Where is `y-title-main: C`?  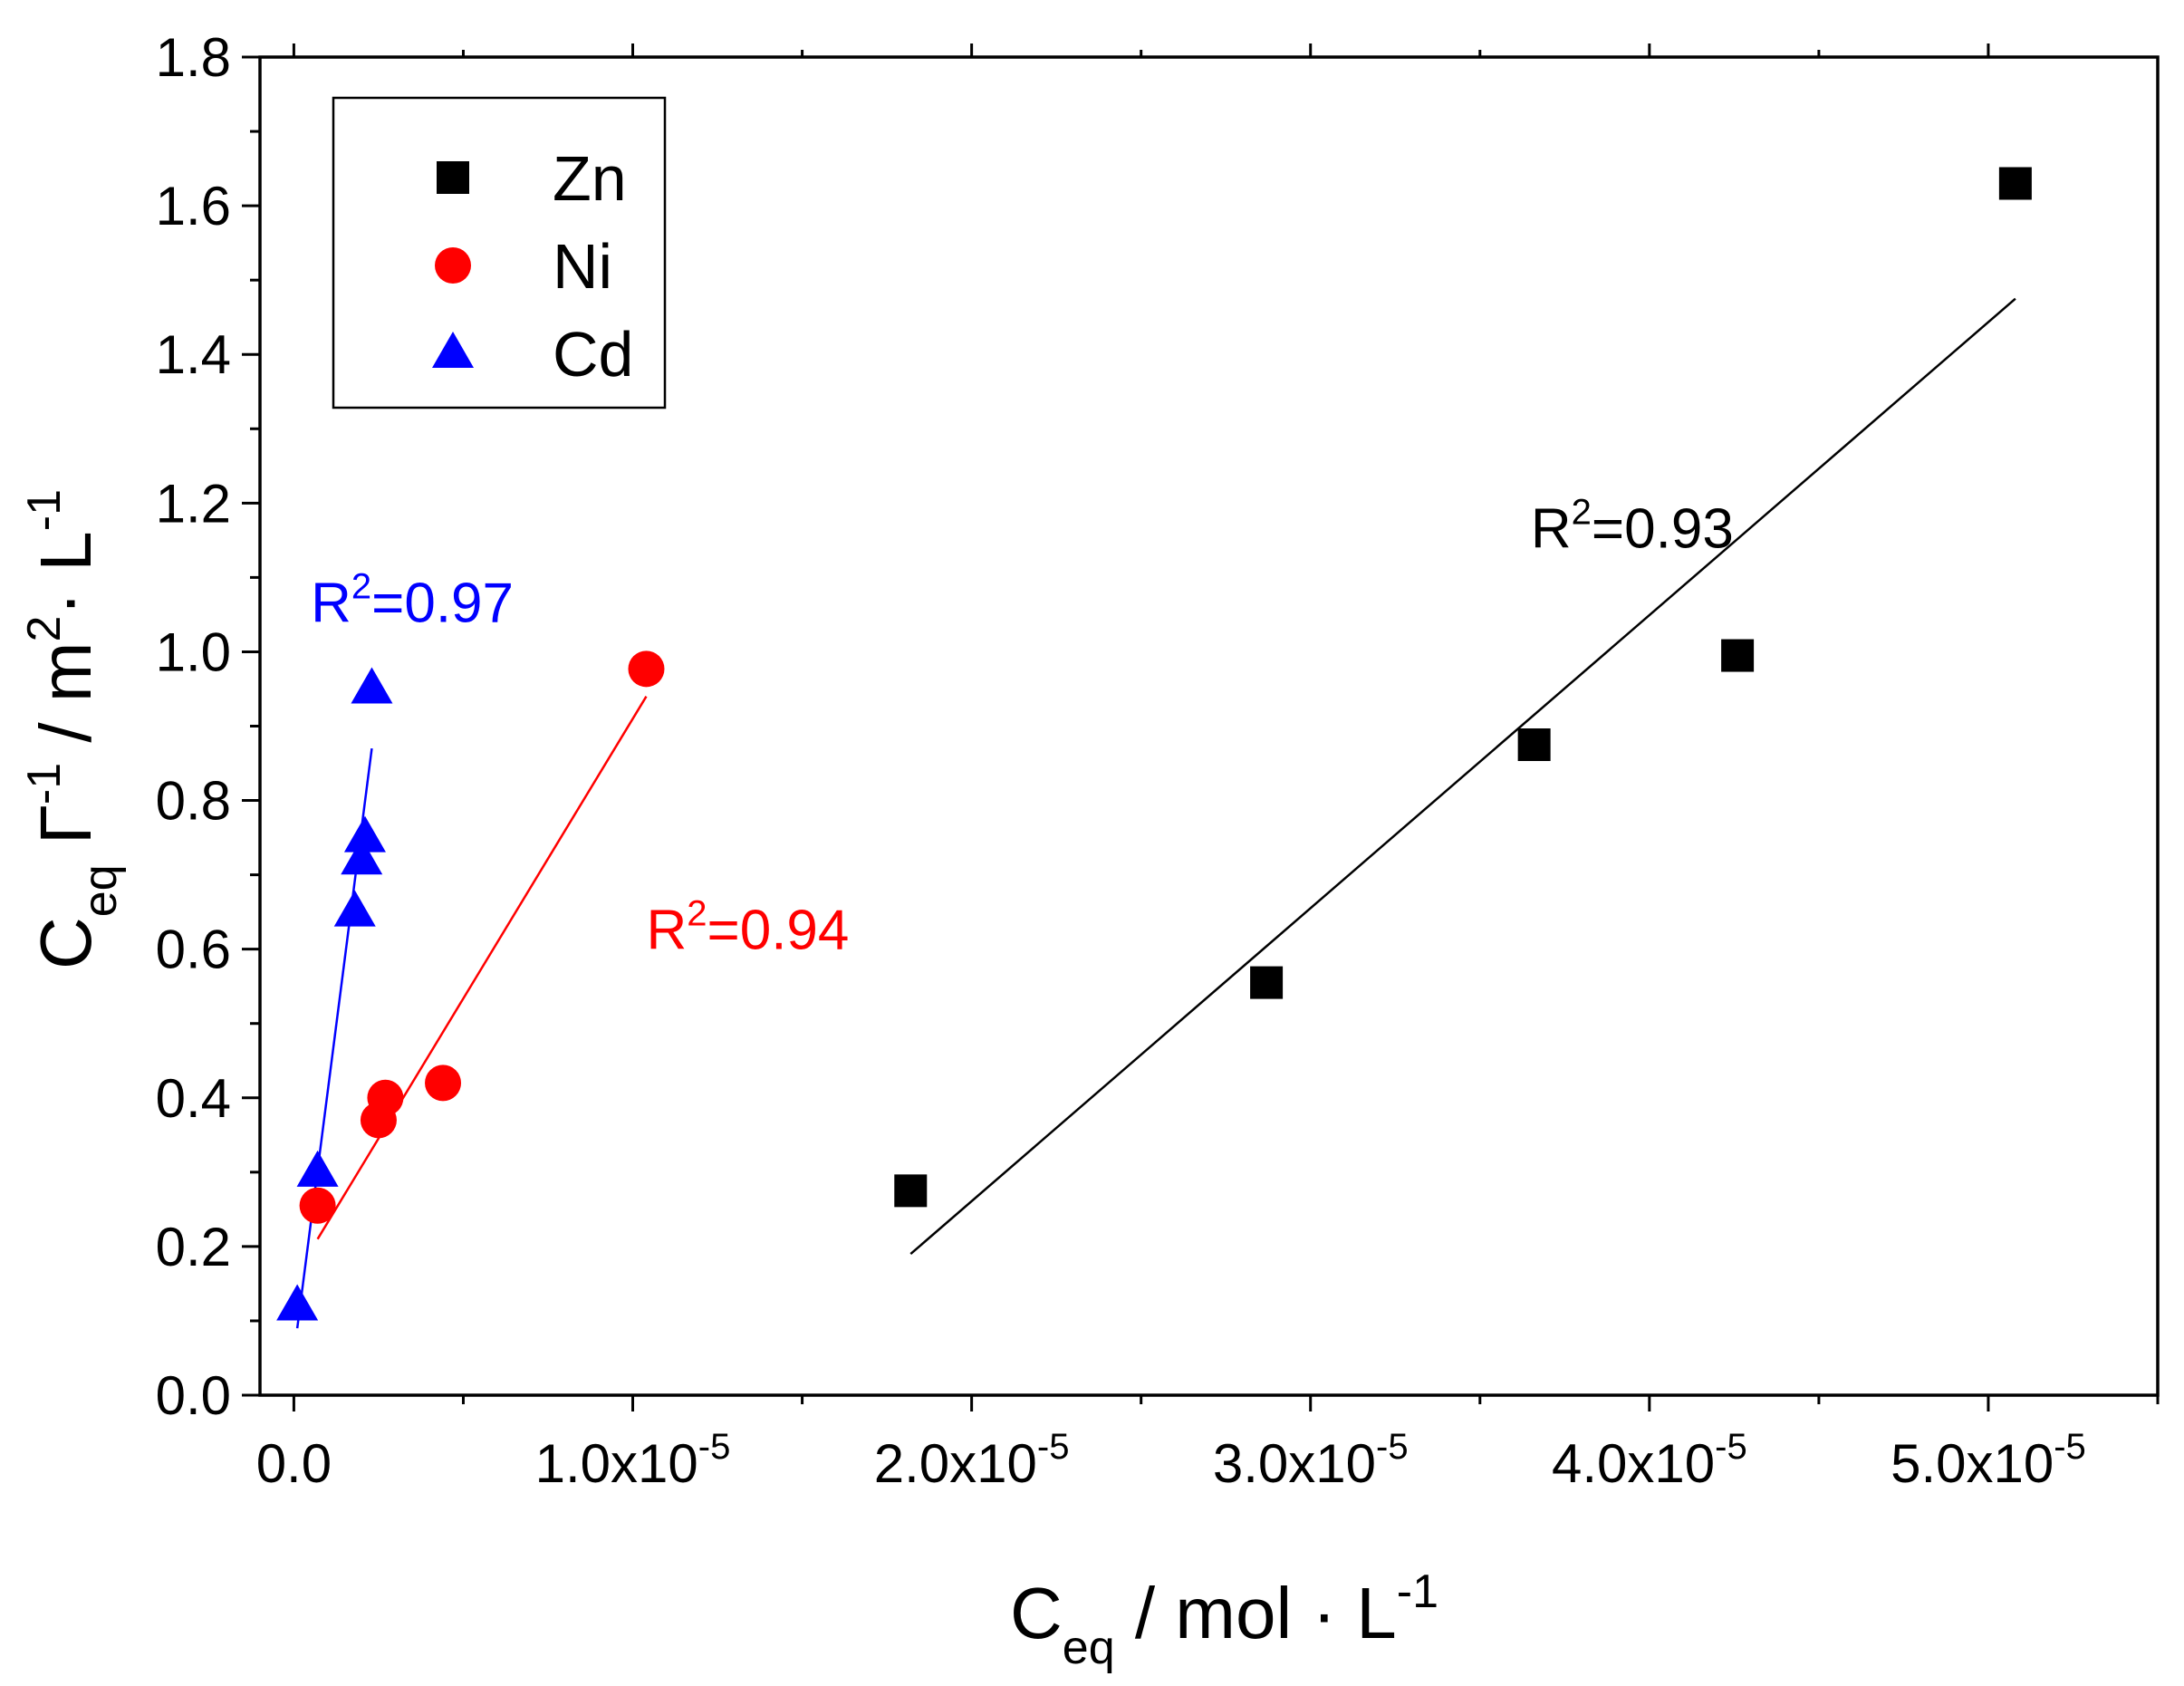 y-title-main: C is located at coordinates (65, 943).